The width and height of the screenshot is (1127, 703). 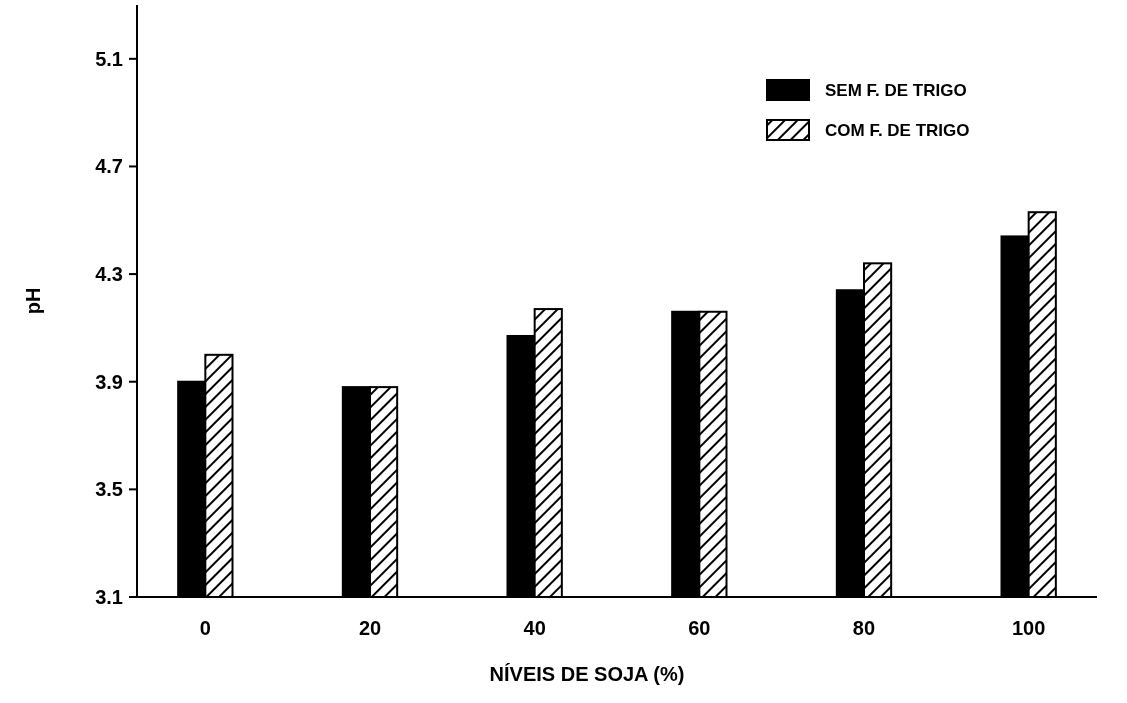 What do you see at coordinates (33, 301) in the screenshot?
I see `y-axis-title: pH` at bounding box center [33, 301].